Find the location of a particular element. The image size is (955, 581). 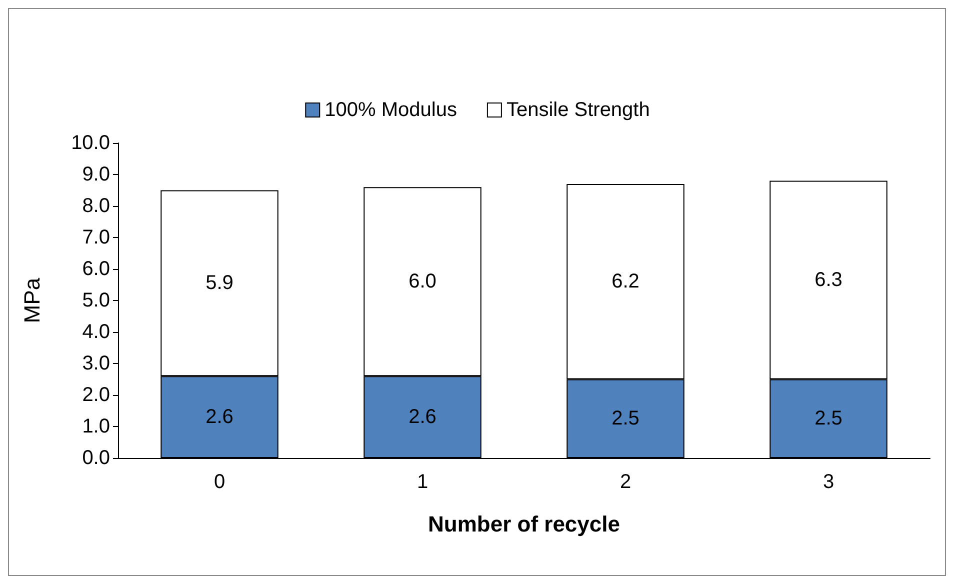

legend-label: 100% Modulus is located at coordinates (390, 110).